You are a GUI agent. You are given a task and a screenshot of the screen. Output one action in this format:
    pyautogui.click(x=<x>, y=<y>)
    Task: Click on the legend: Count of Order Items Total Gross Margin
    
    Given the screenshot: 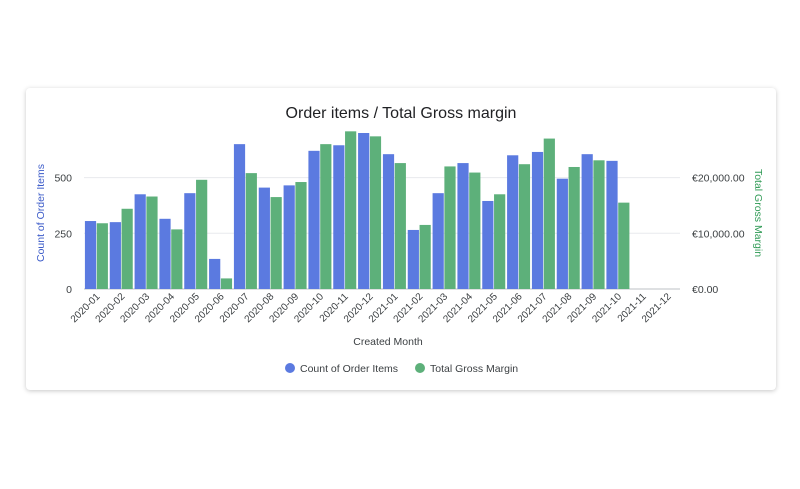 What is the action you would take?
    pyautogui.click(x=401, y=369)
    